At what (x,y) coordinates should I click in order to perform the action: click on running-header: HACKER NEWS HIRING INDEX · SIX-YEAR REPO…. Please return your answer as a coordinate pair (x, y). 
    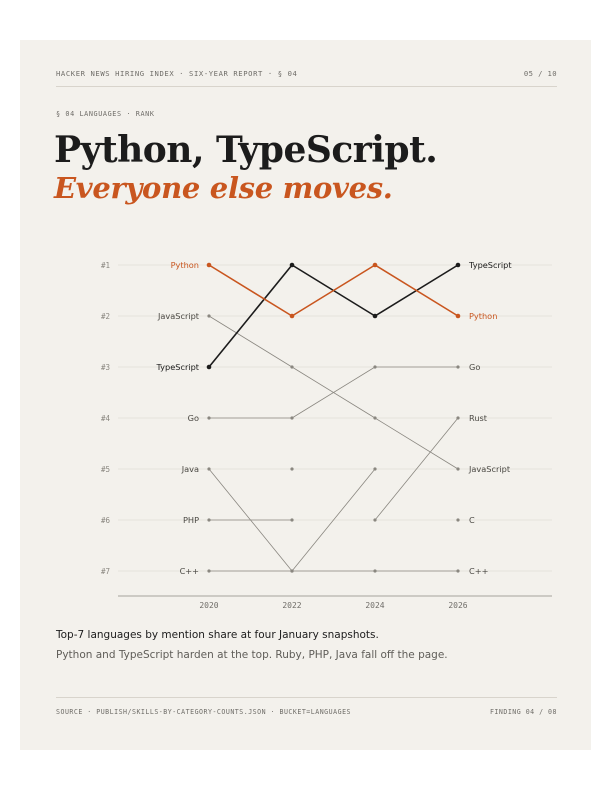
    Looking at the image, I should click on (177, 73).